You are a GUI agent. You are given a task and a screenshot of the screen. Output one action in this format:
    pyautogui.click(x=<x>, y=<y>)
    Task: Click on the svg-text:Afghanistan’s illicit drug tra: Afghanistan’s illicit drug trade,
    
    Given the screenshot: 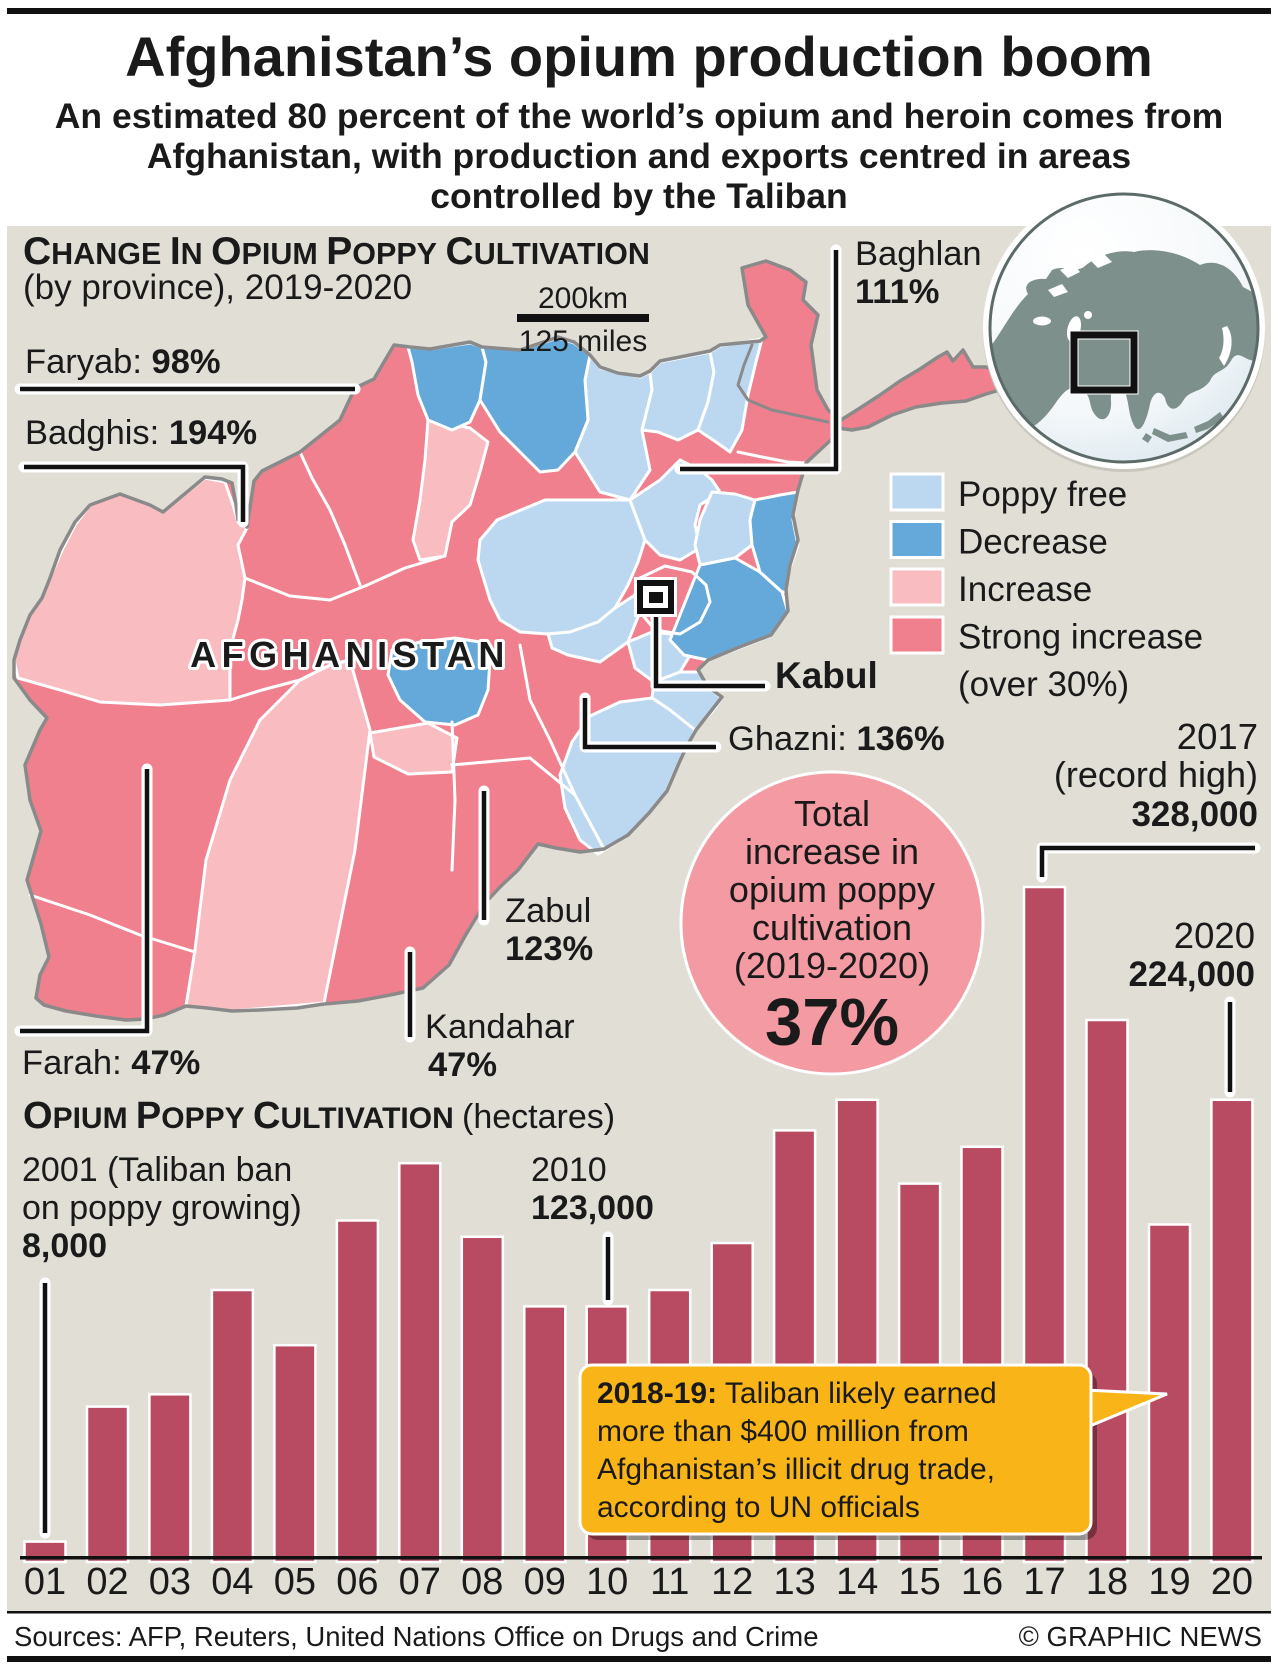 What is the action you would take?
    pyautogui.click(x=796, y=1469)
    